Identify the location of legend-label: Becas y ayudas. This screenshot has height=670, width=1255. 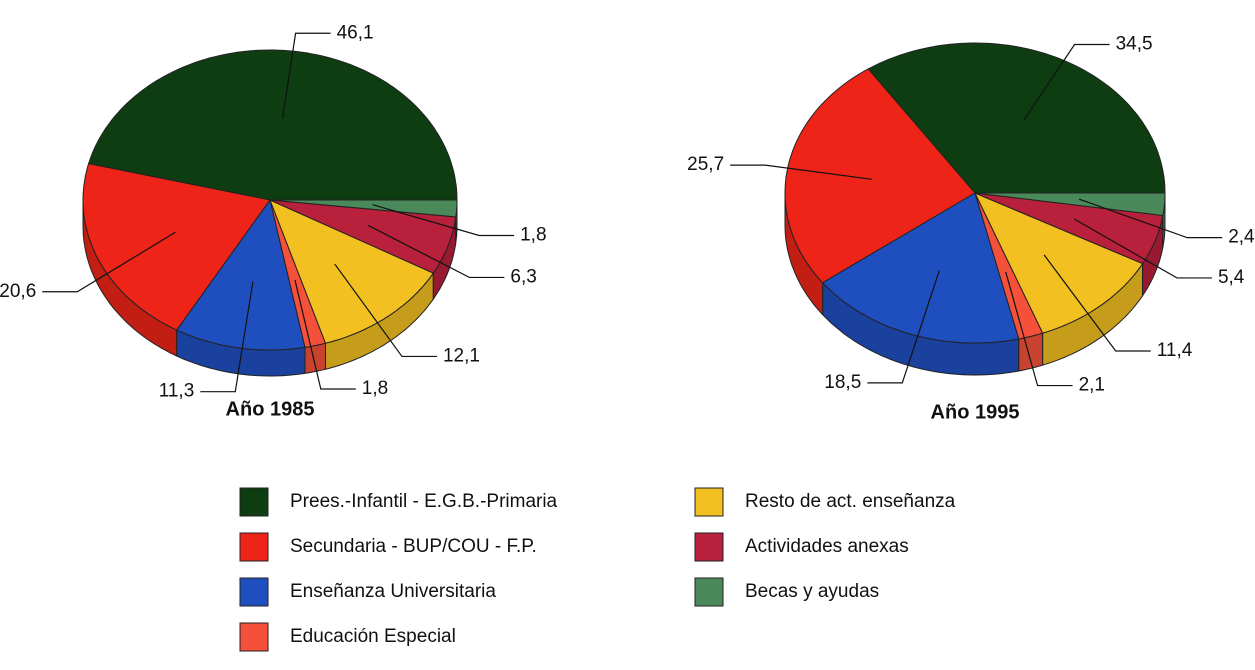
(812, 591).